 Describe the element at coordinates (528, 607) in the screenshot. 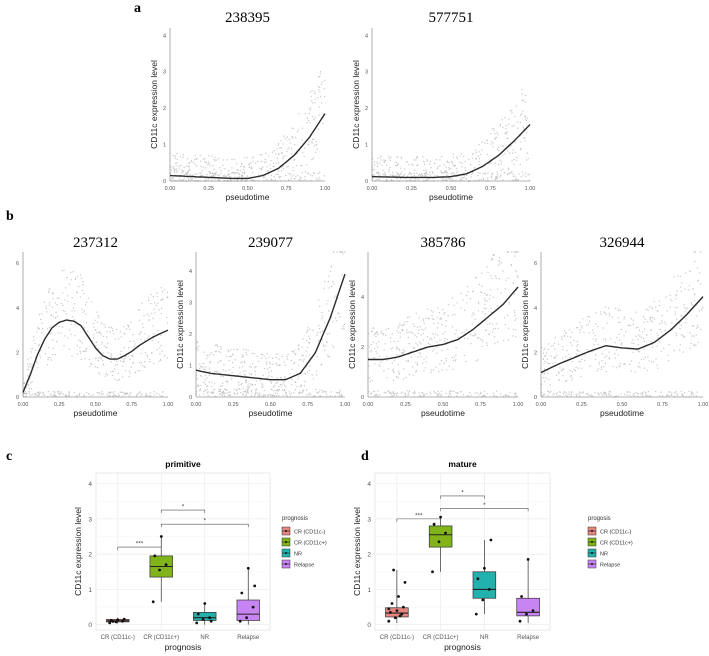

I see `box-body` at that location.